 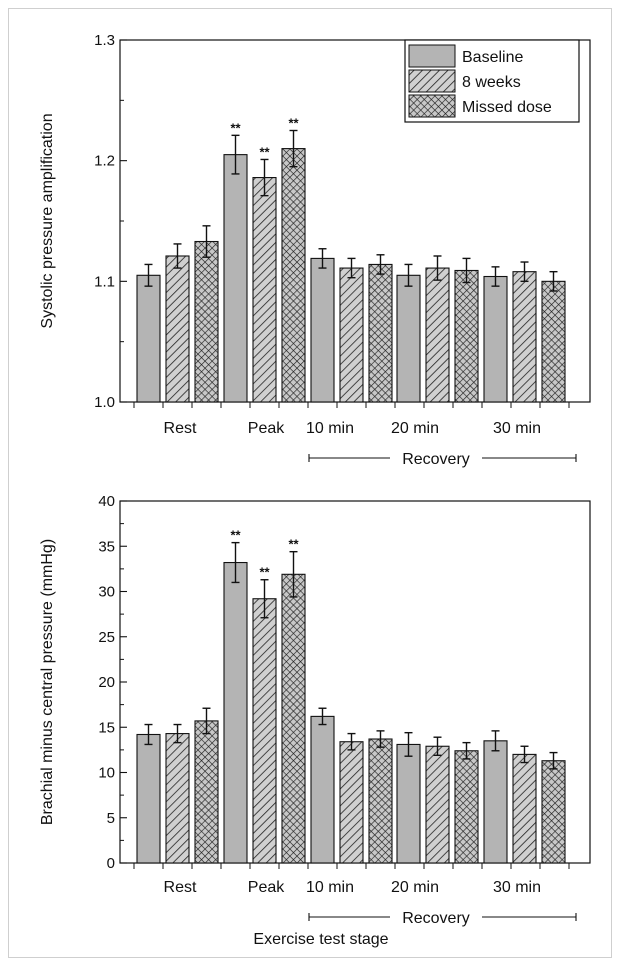 I want to click on legend-item-8-weeks: 8 weeks, so click(x=464, y=81).